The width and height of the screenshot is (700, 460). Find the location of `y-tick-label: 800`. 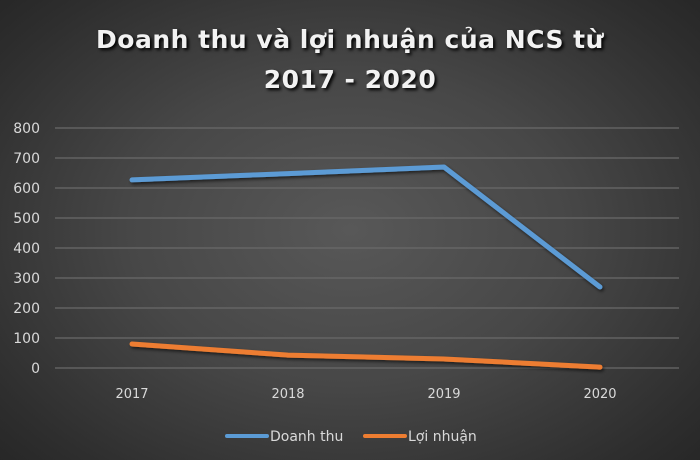

y-tick-label: 800 is located at coordinates (26, 129).